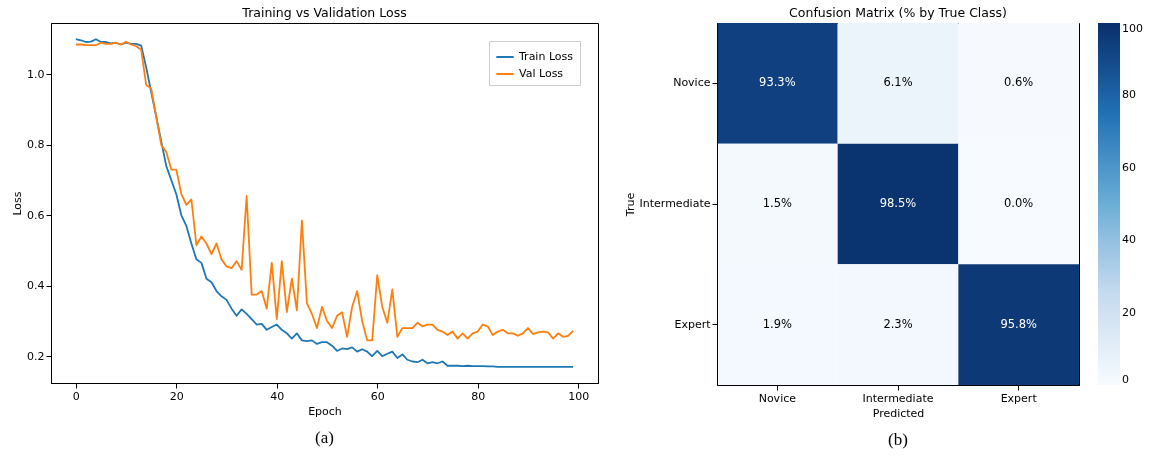  Describe the element at coordinates (324, 437) in the screenshot. I see `text: (a)` at that location.